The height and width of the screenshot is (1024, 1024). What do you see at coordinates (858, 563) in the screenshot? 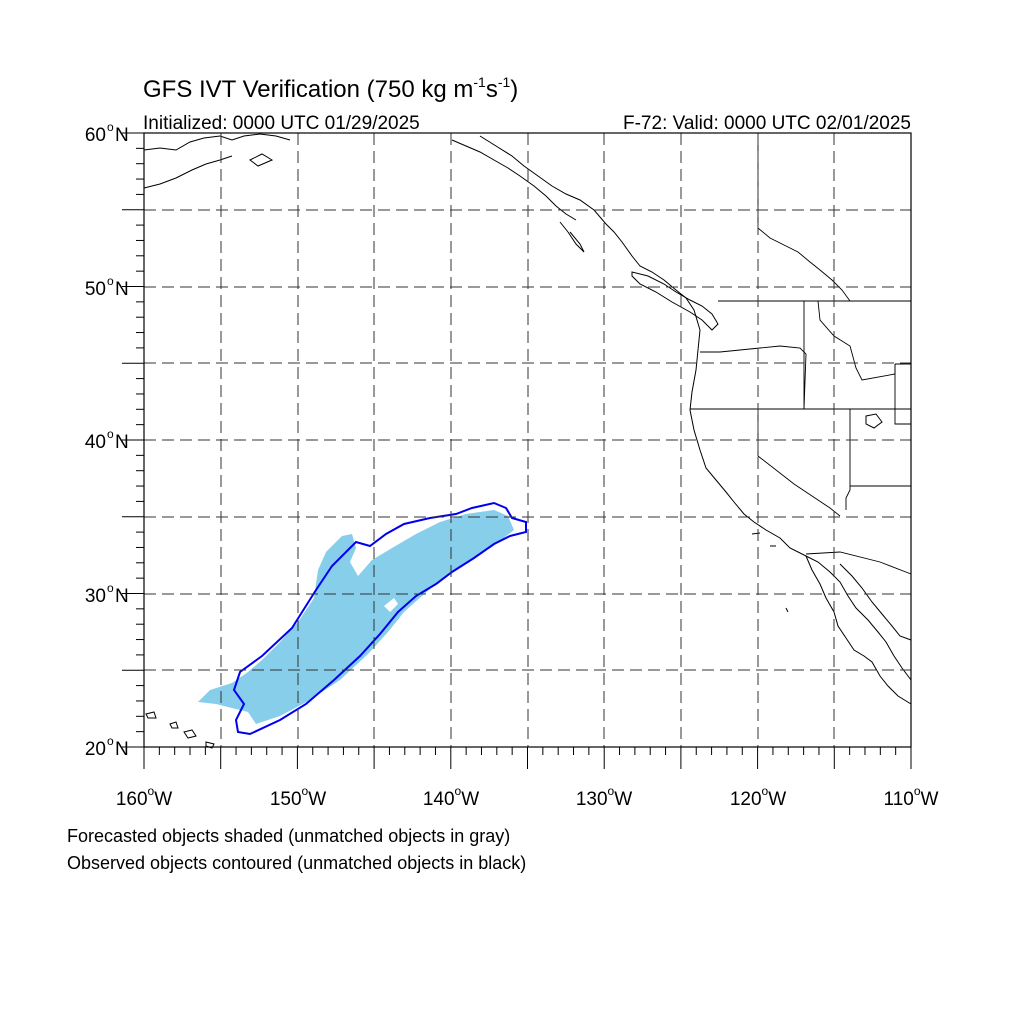
I see `border-us-mexico` at bounding box center [858, 563].